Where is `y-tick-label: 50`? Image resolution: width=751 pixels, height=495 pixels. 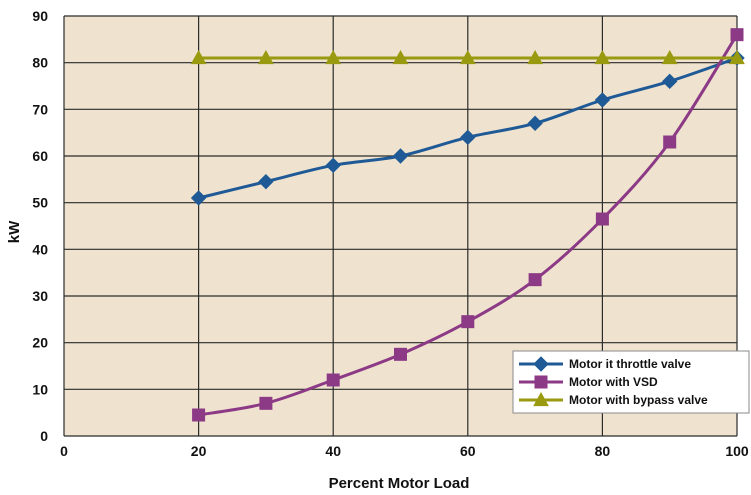
y-tick-label: 50 is located at coordinates (40, 203).